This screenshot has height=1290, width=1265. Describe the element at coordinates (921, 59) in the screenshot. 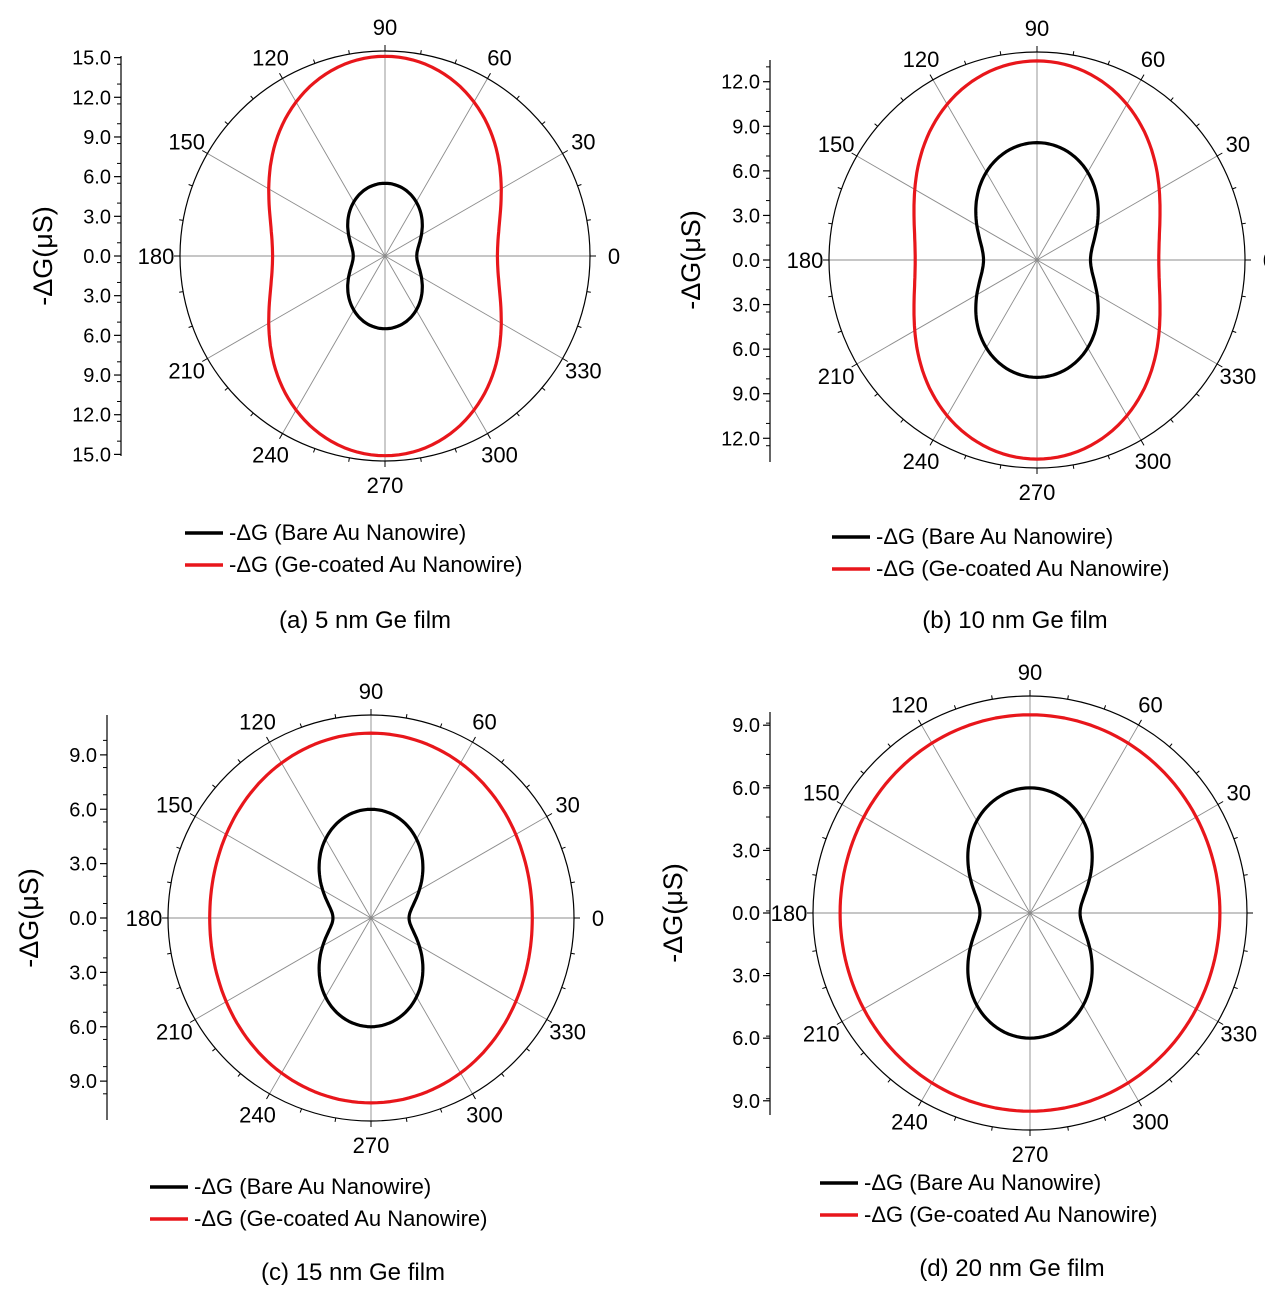

I see `angle-label-120: 120` at that location.